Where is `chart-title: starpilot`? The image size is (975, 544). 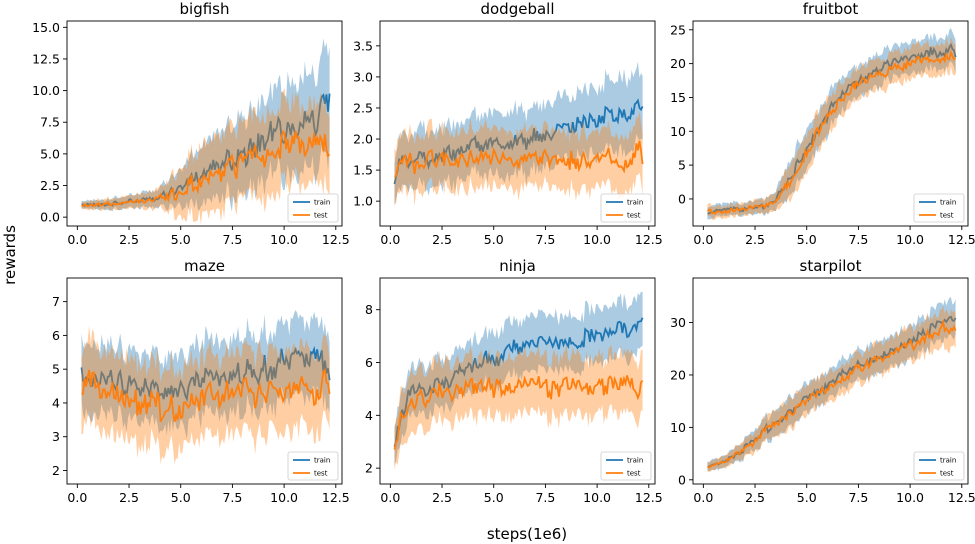 chart-title: starpilot is located at coordinates (831, 266).